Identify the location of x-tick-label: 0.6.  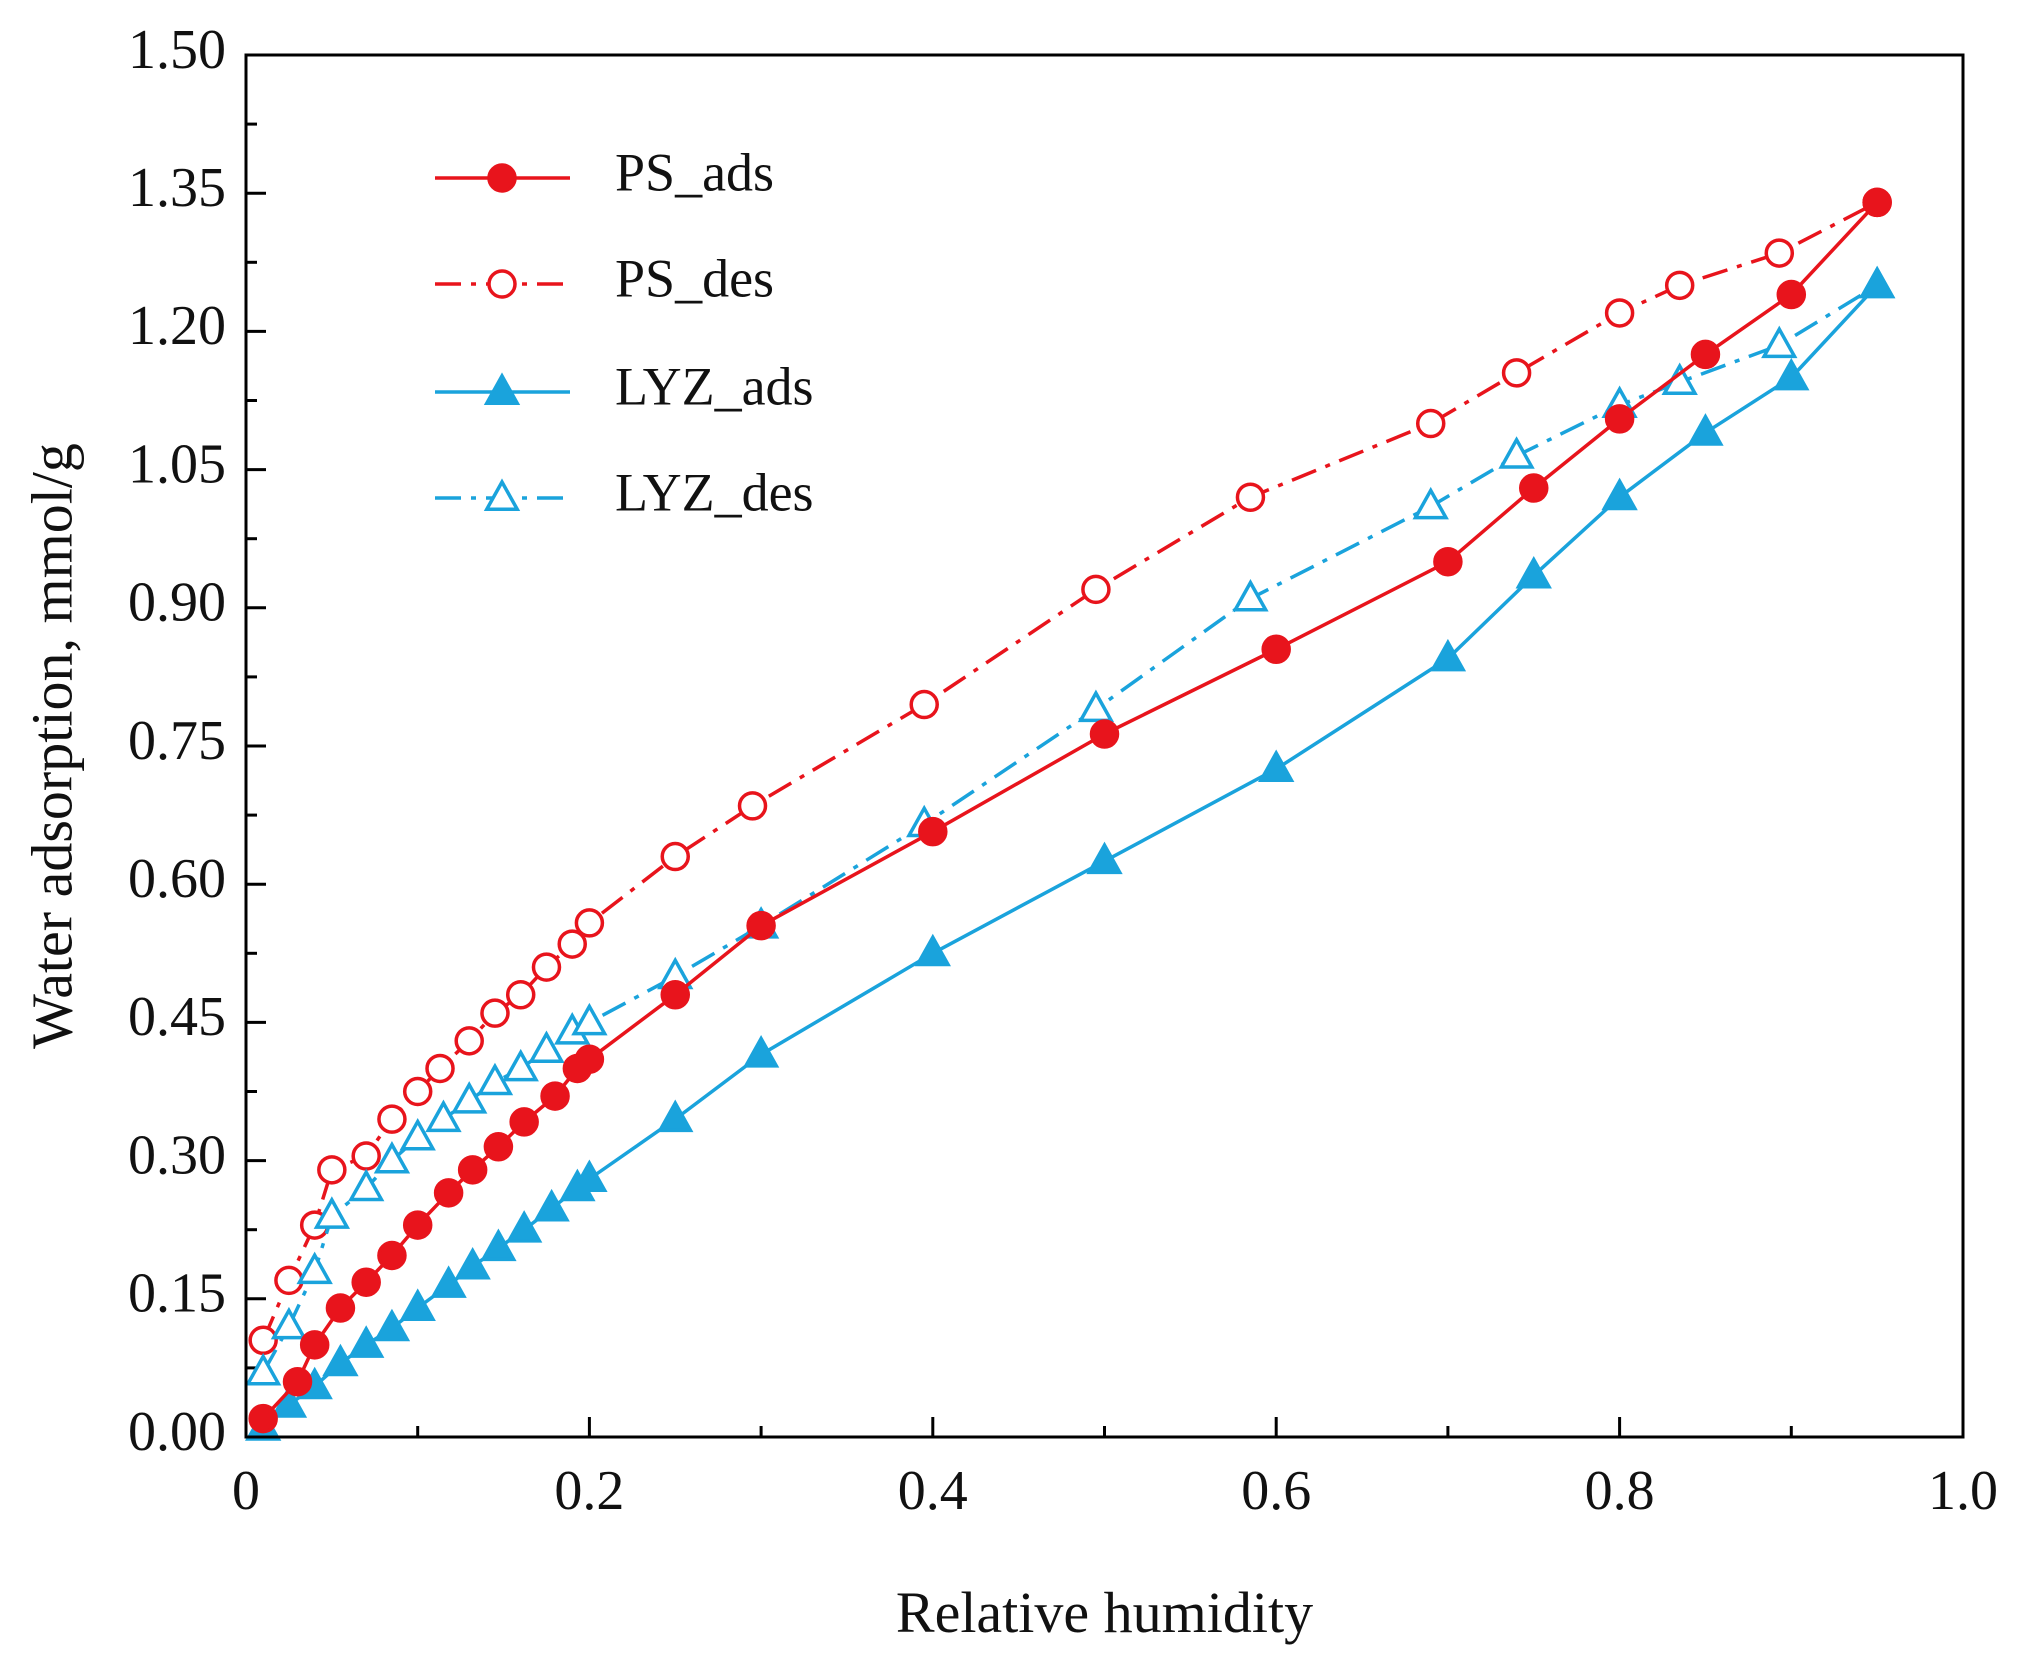
(1276, 1491).